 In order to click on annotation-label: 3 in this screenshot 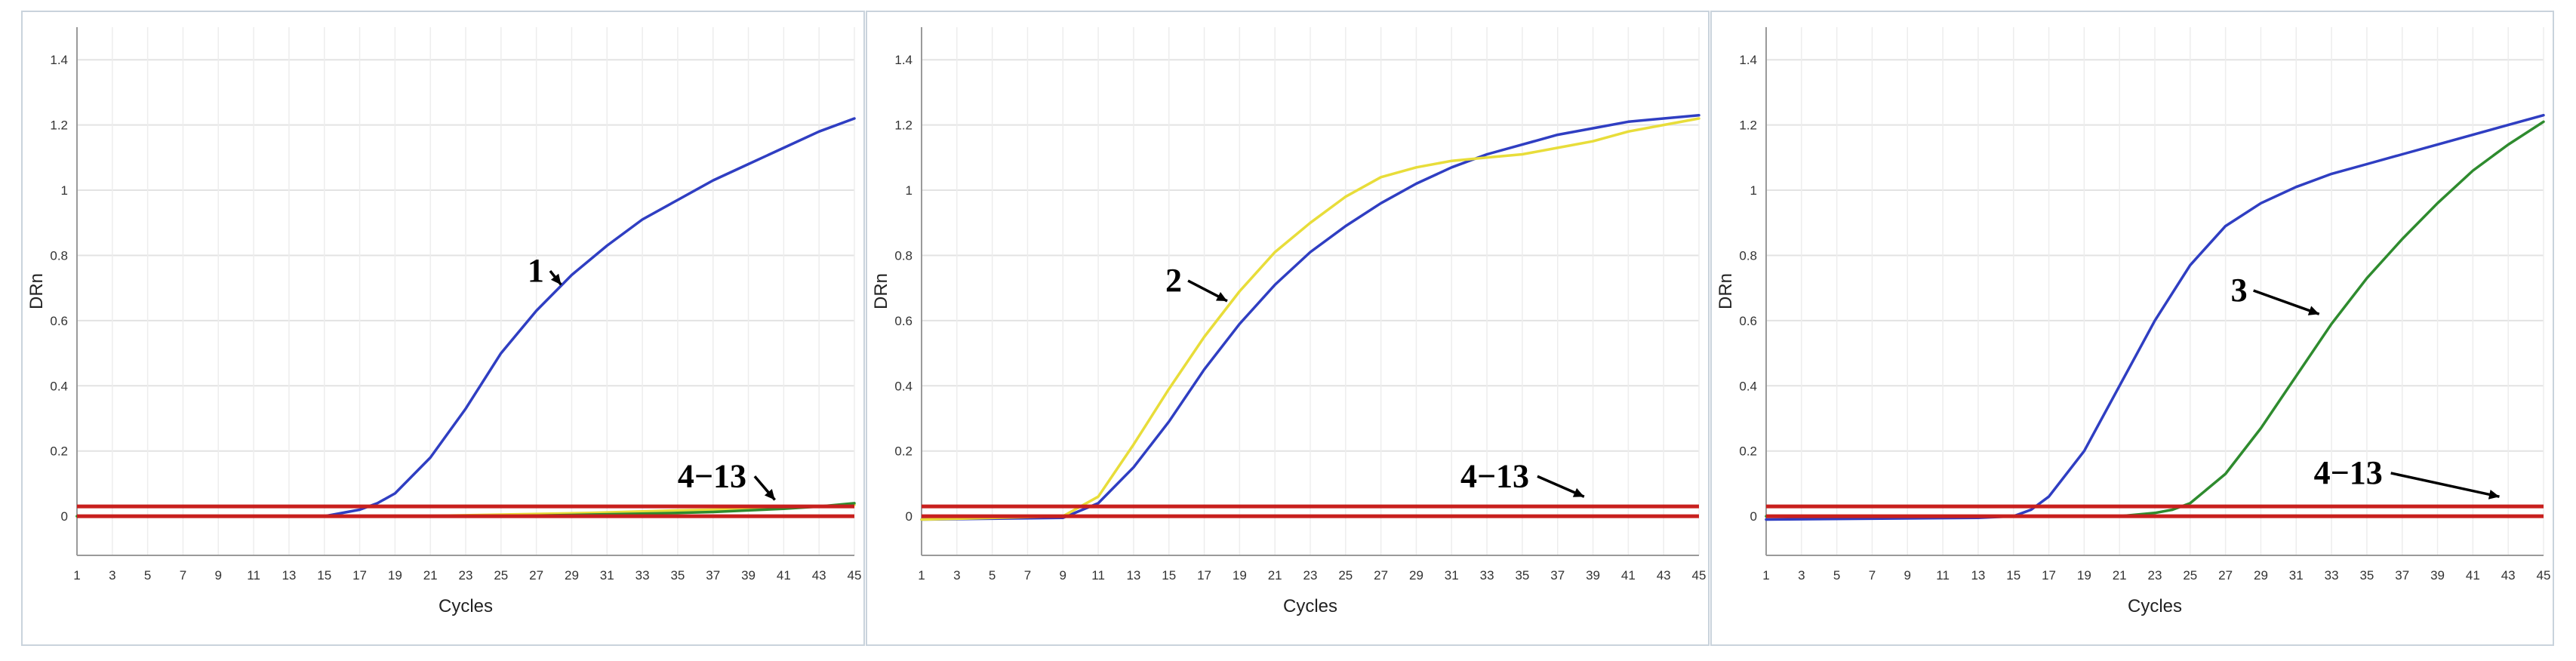, I will do `click(2239, 291)`.